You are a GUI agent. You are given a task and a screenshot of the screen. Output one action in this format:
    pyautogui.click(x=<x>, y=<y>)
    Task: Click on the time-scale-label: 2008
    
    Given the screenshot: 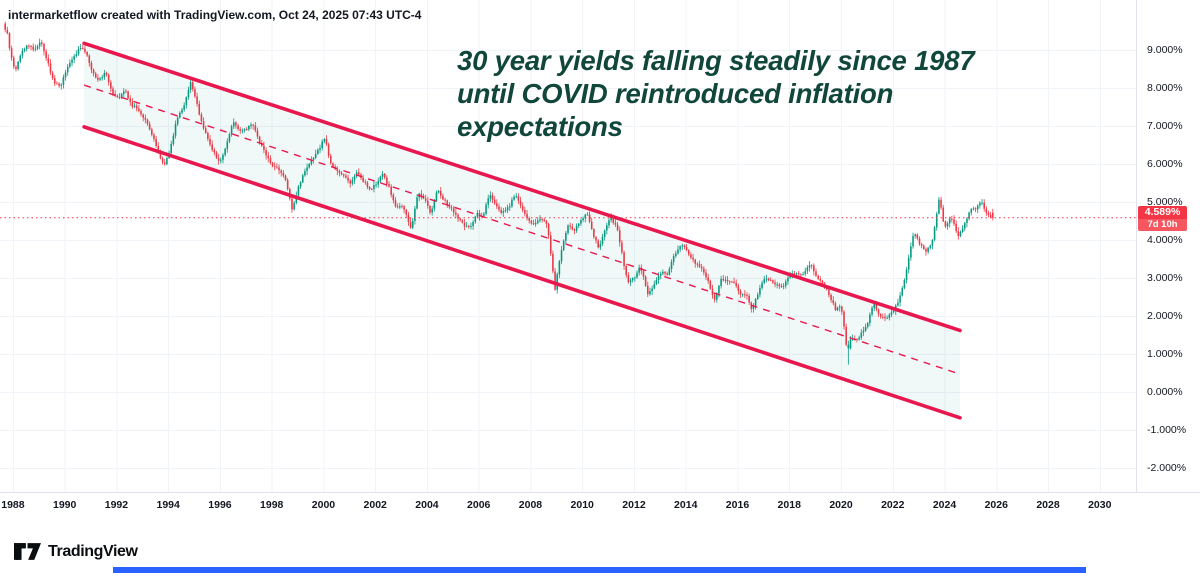 What is the action you would take?
    pyautogui.click(x=530, y=505)
    